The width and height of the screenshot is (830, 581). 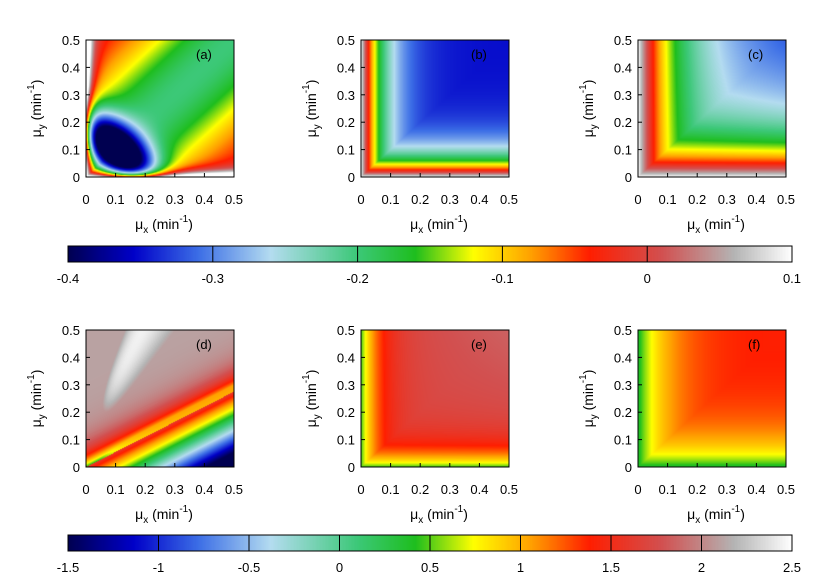 I want to click on colorbar-tick-label: 0.1, so click(x=792, y=278).